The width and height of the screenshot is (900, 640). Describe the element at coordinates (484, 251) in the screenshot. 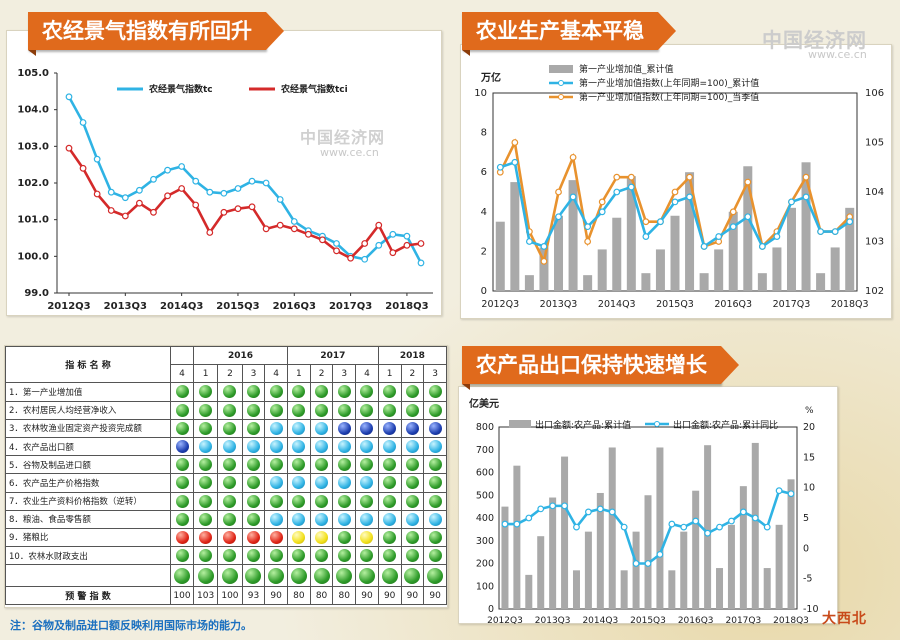

I see `y-tick-label-left: 2` at that location.